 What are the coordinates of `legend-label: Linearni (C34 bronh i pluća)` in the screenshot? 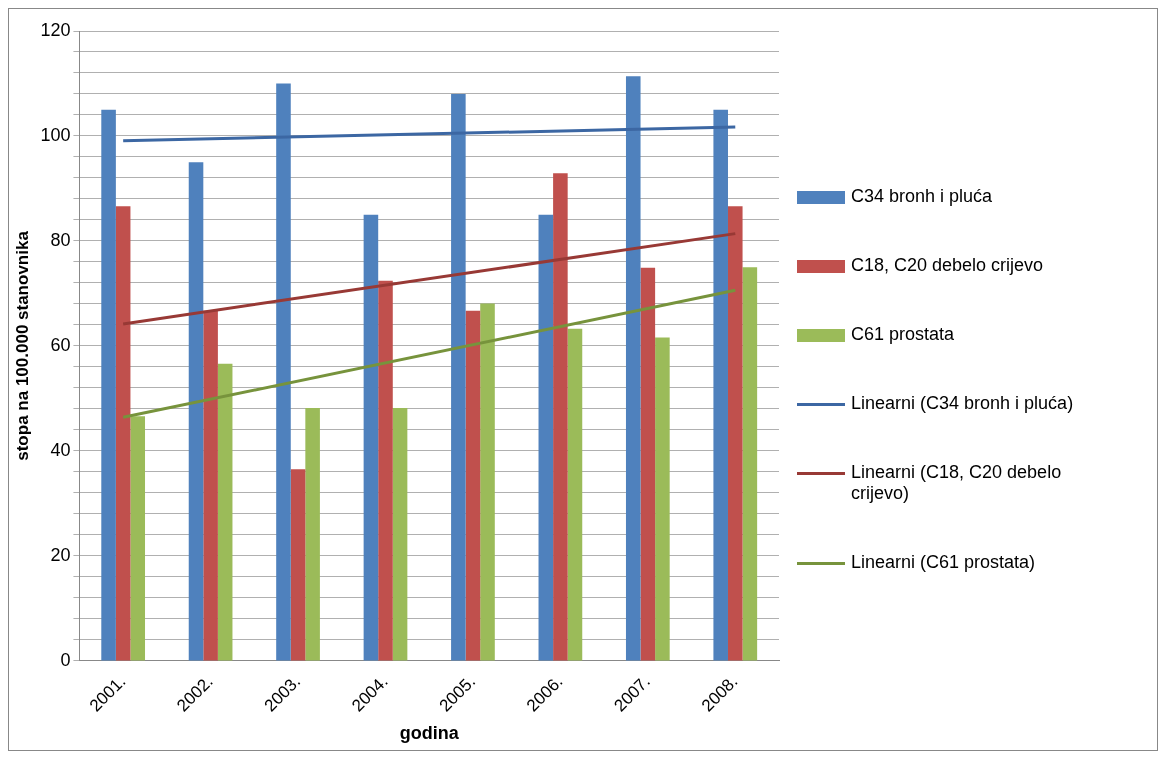 It's located at (962, 403).